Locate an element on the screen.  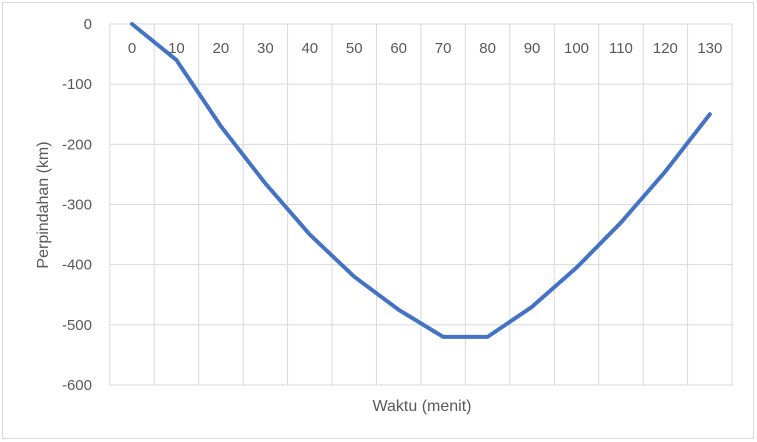
y-tick-labels: 0 -100 -200 -300 -400 -500 -600 is located at coordinates (77, 205).